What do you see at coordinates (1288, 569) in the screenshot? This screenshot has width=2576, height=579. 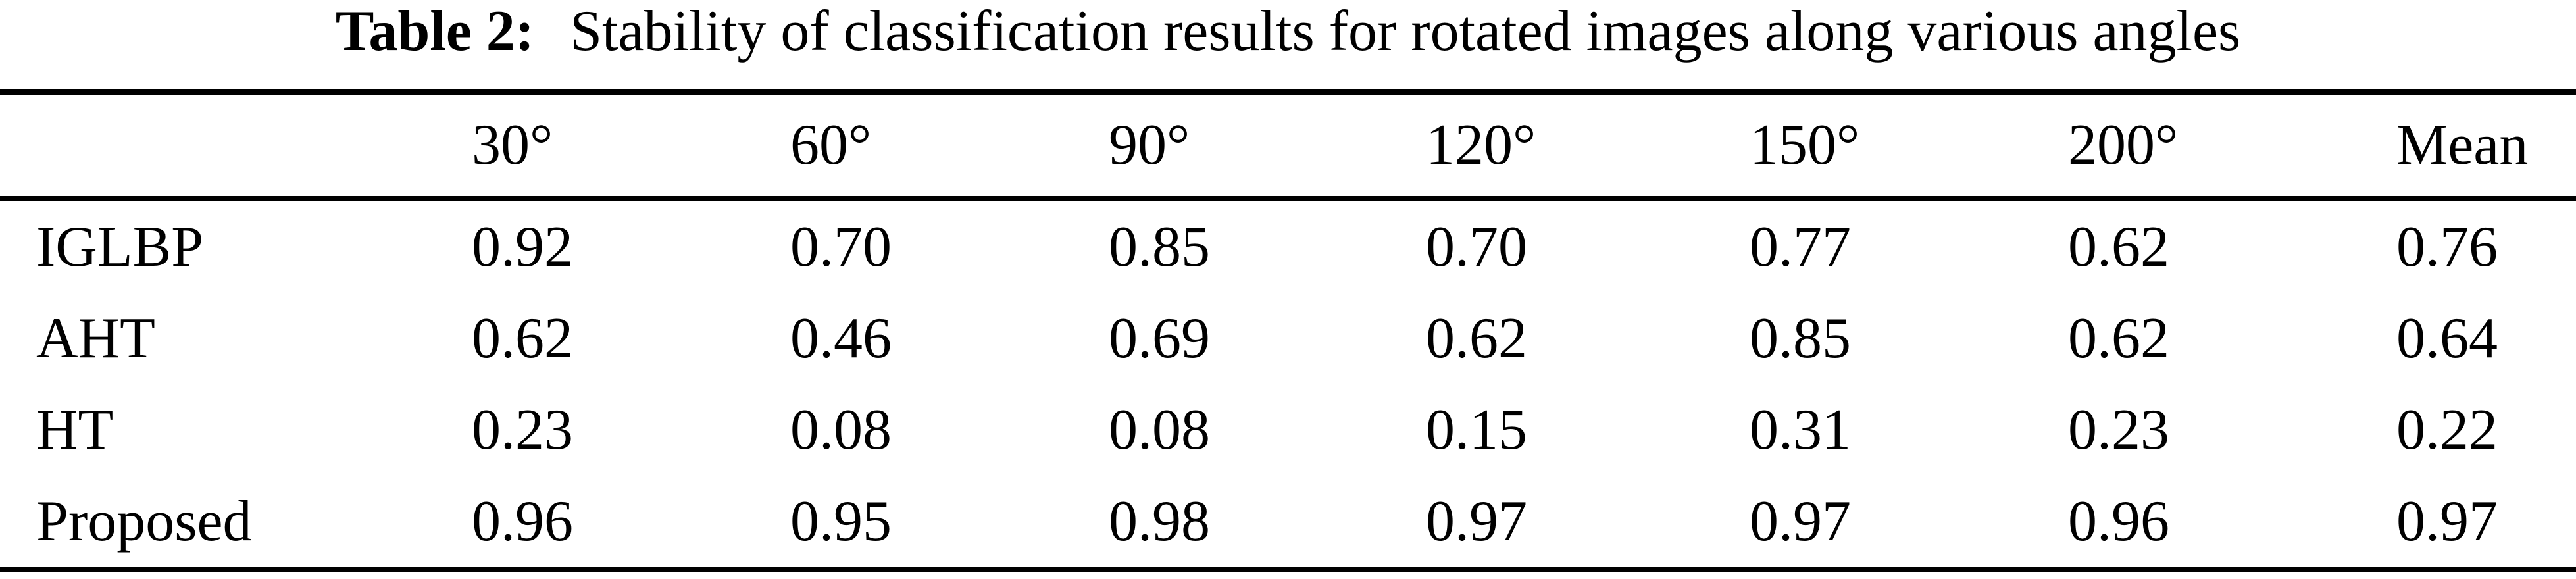 I see `bottom-rule` at bounding box center [1288, 569].